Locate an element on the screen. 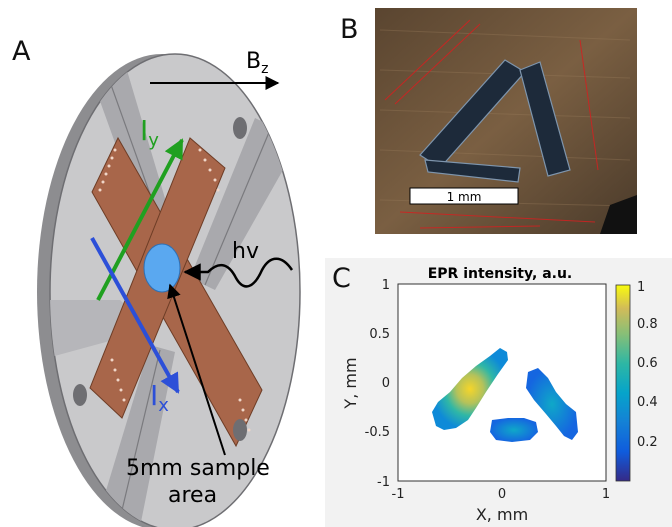 The image size is (672, 527). colorbar-tick-label: 1 is located at coordinates (641, 287).